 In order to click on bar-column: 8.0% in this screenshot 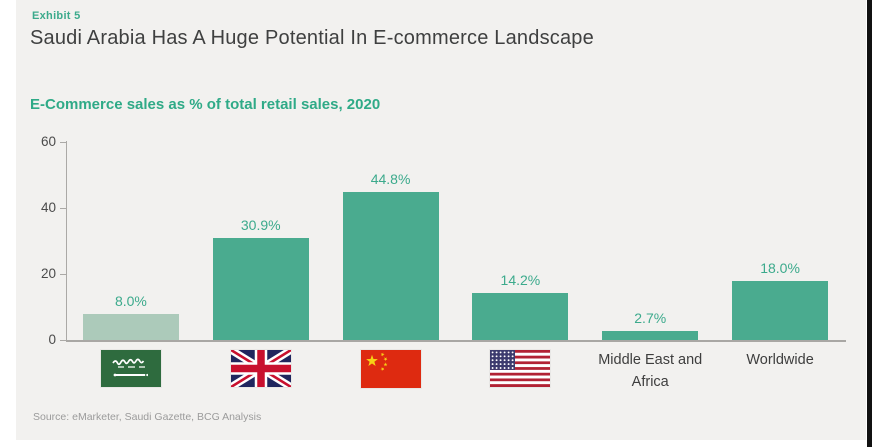, I will do `click(131, 241)`.